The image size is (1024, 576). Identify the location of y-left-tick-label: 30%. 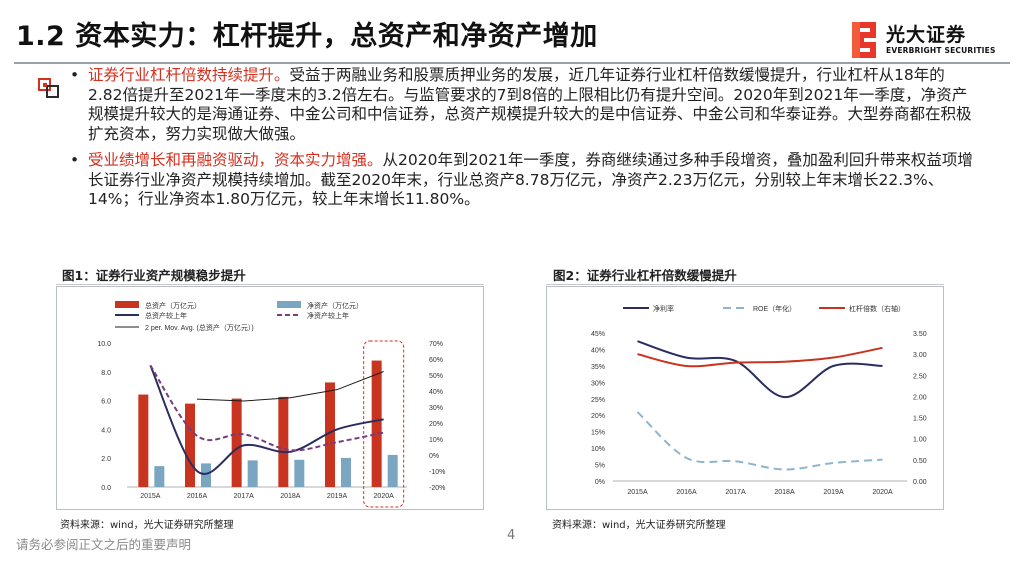
(598, 383).